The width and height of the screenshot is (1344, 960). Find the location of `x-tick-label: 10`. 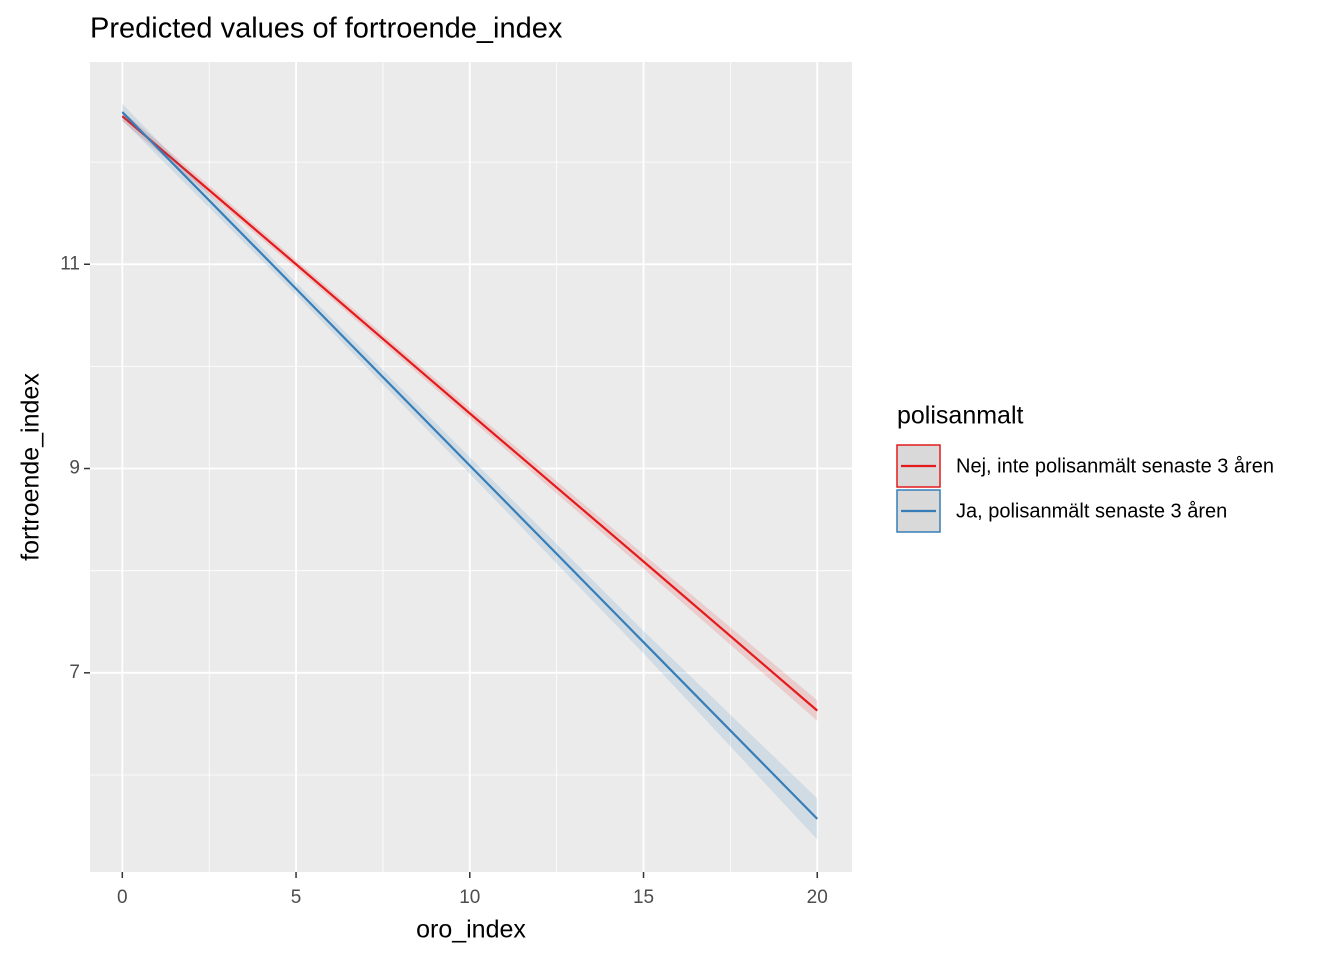

x-tick-label: 10 is located at coordinates (469, 897).